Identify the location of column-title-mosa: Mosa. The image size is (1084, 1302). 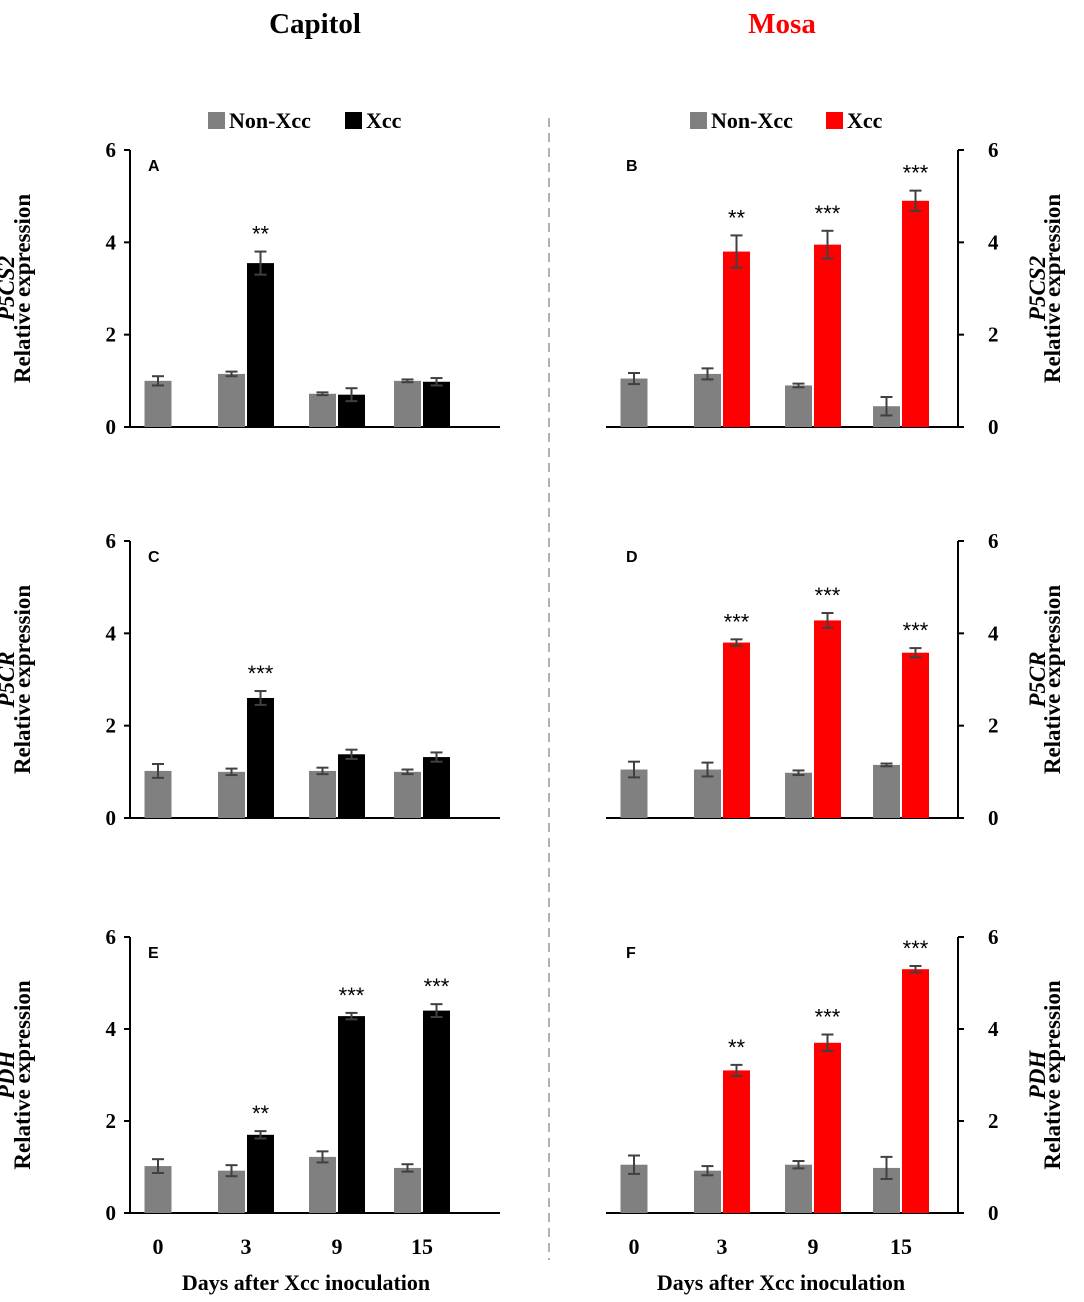
(782, 24).